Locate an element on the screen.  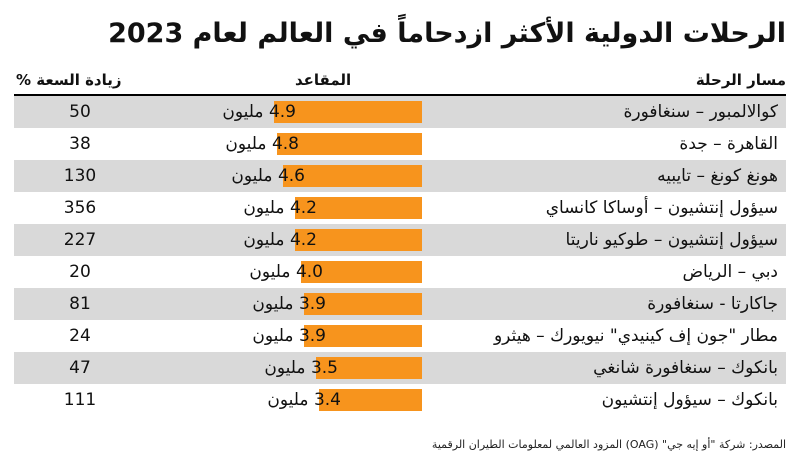
route-label: كوالالمبور – سنغافورة is located at coordinates (700, 112).